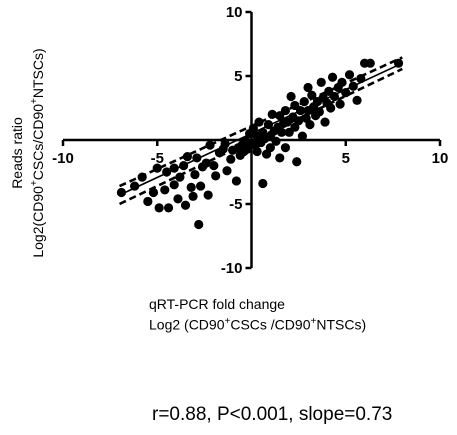 This screenshot has height=435, width=457. Describe the element at coordinates (157, 158) in the screenshot. I see `x-tick-label: -5` at that location.